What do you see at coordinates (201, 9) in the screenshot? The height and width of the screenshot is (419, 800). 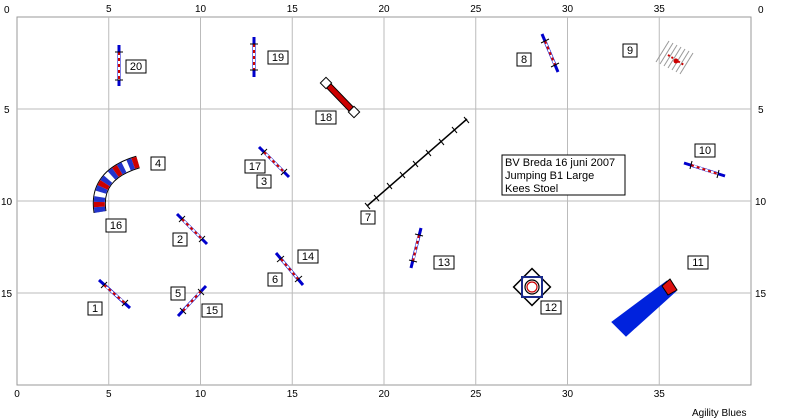 I see `x-tick-top: 10` at bounding box center [201, 9].